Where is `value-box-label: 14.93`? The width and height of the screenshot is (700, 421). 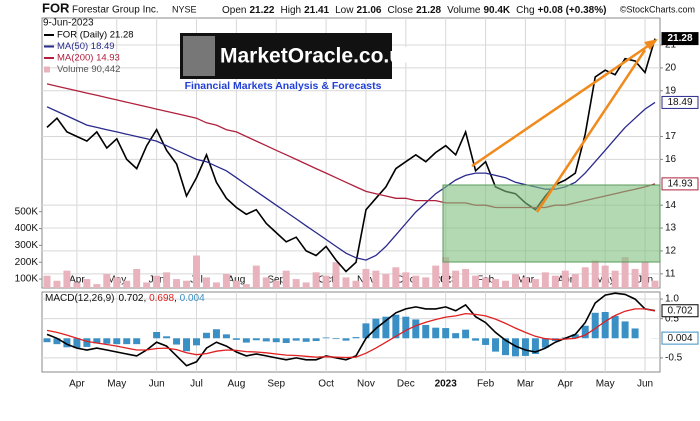 value-box-label: 14.93 is located at coordinates (679, 184).